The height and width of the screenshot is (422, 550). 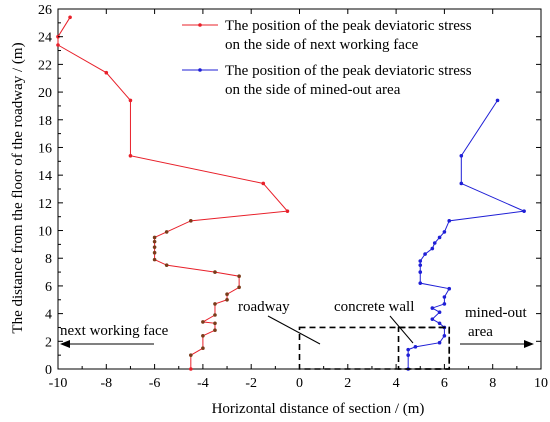 What do you see at coordinates (48, 342) in the screenshot?
I see `y-tick-label: 2` at bounding box center [48, 342].